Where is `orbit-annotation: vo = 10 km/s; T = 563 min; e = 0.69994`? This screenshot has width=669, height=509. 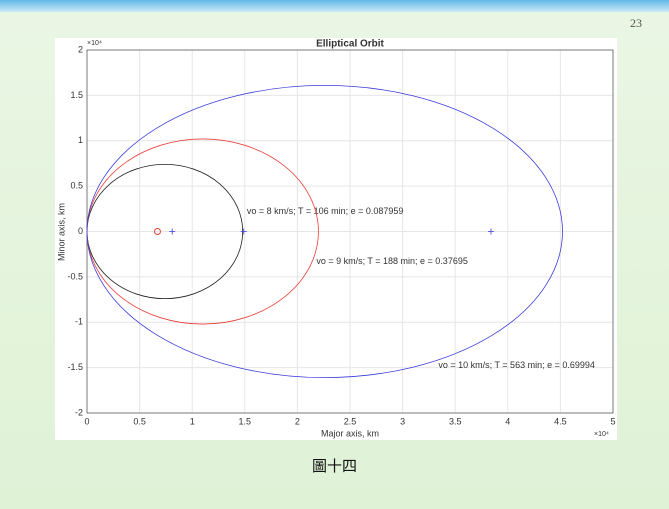 orbit-annotation: vo = 10 km/s; T = 563 min; e = 0.69994 is located at coordinates (516, 365).